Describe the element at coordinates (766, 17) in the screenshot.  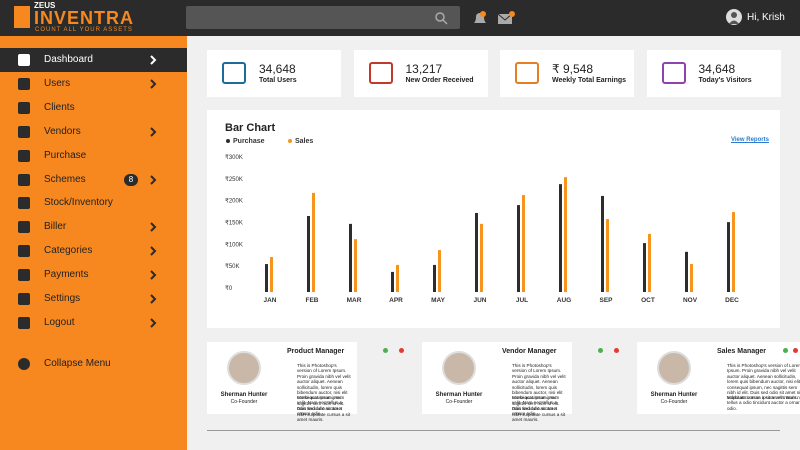
I see `user-greeting: Hi, Krish` at that location.